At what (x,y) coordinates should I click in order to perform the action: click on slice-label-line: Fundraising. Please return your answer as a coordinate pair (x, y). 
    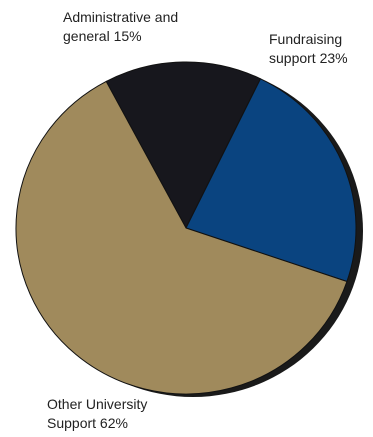
    Looking at the image, I should click on (306, 39).